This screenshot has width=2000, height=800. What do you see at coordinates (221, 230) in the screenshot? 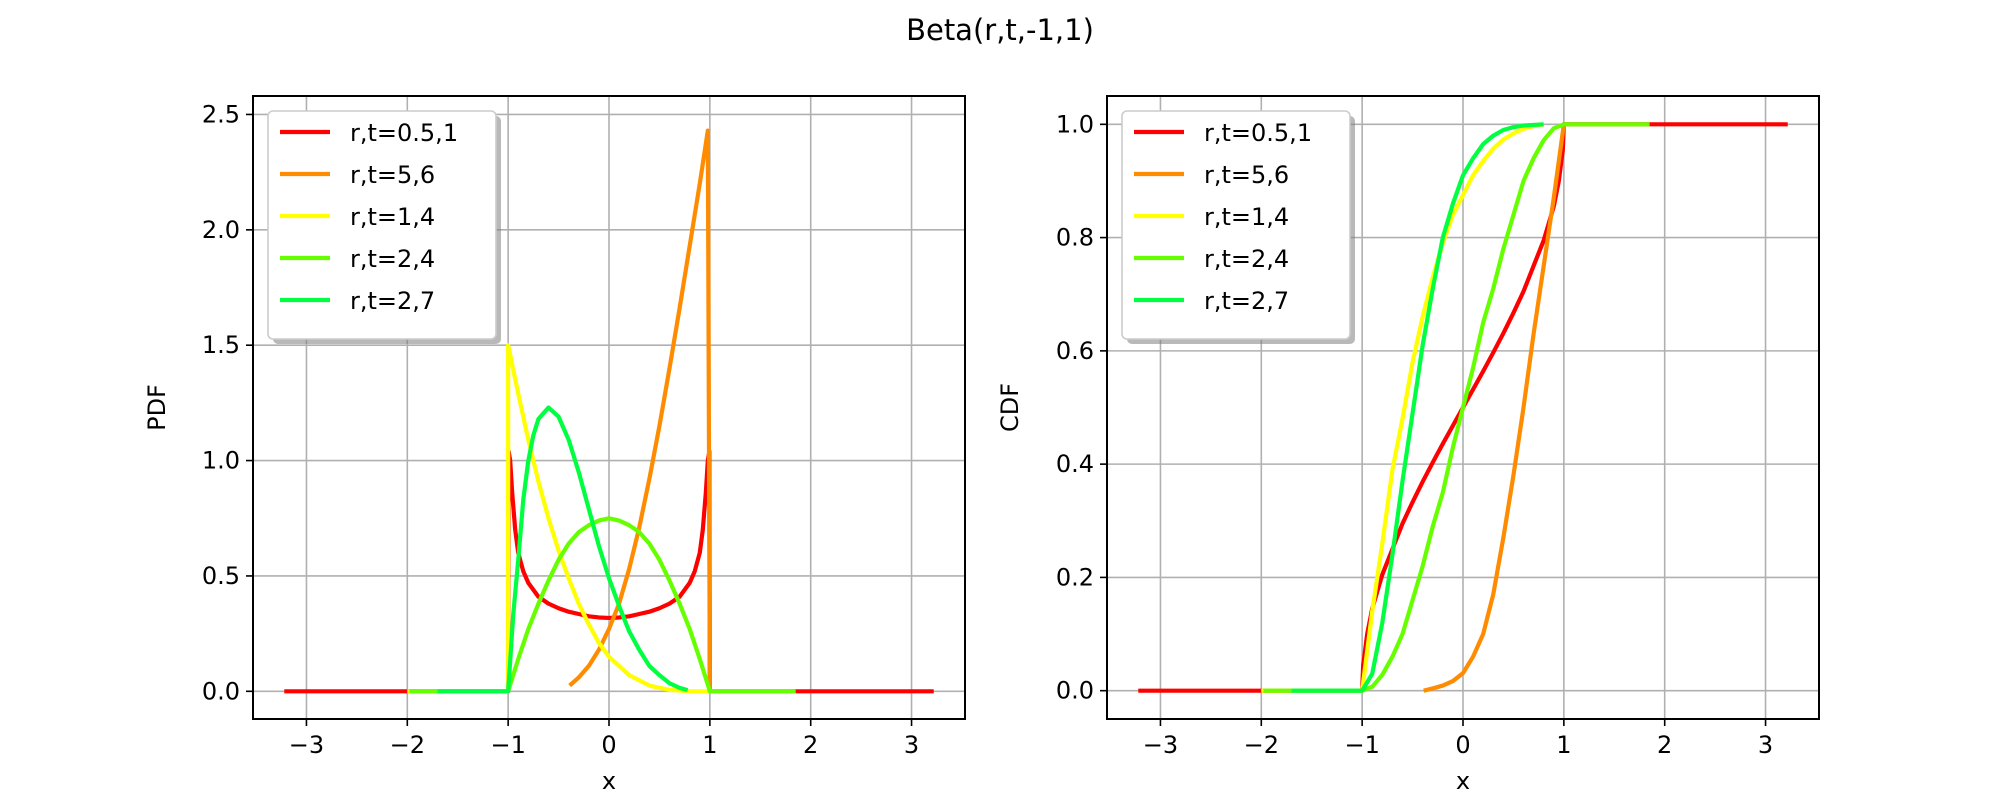
I see `y-tick-label: 2.0` at bounding box center [221, 230].